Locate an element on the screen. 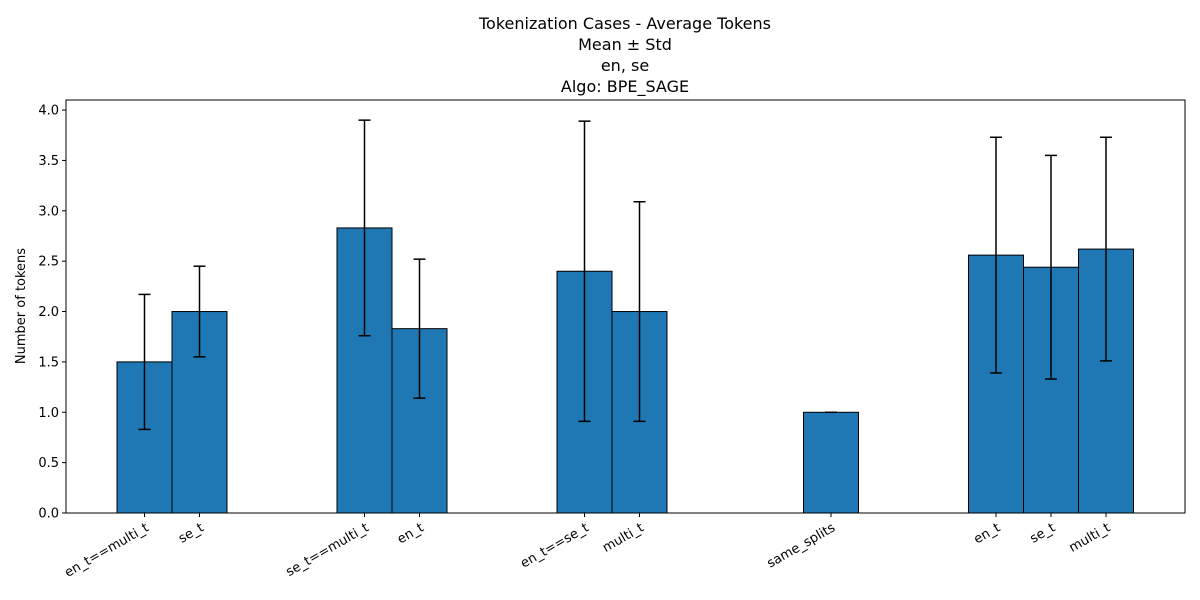 The height and width of the screenshot is (600, 1200). y-tick-label: 2.0 is located at coordinates (48, 312).